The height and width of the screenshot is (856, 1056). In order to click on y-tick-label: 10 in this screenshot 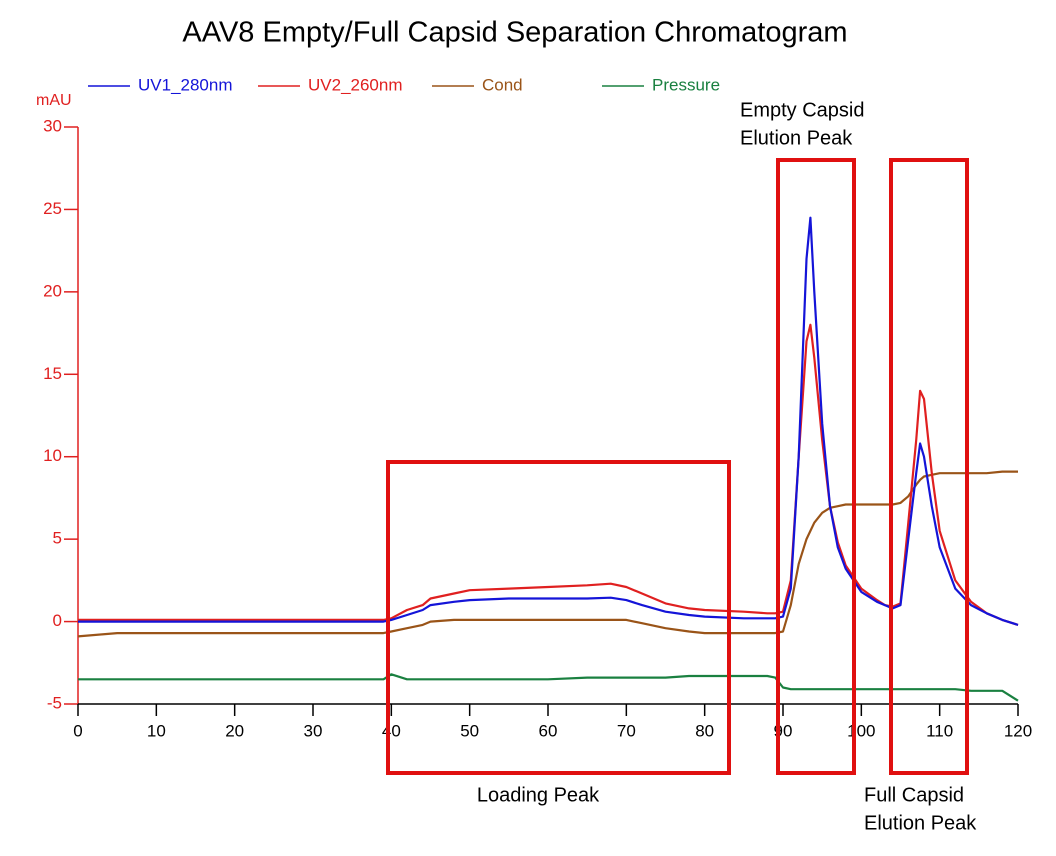, I will do `click(52, 455)`.